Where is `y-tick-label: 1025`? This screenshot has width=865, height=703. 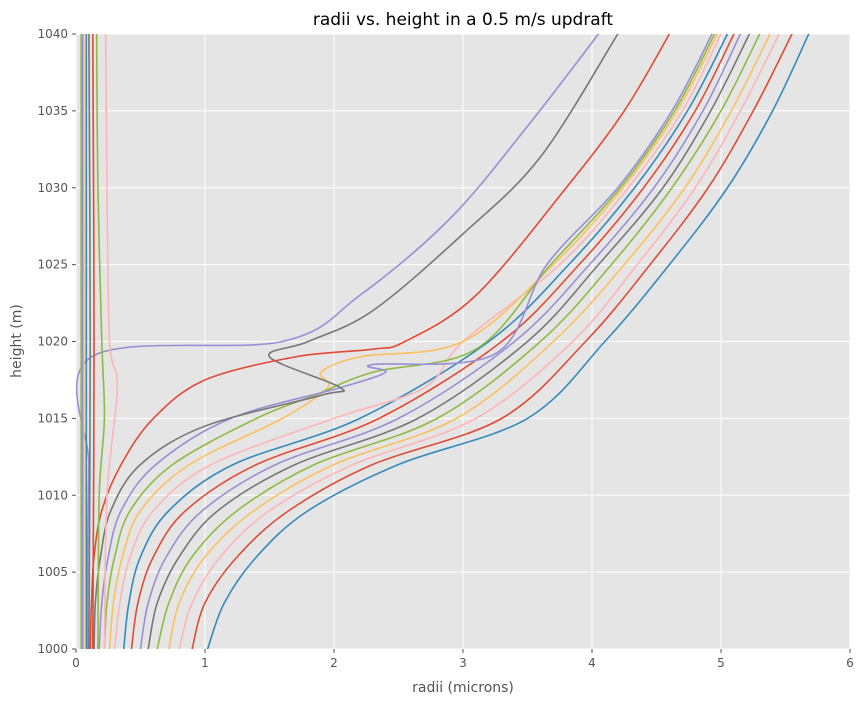 y-tick-label: 1025 is located at coordinates (52, 265).